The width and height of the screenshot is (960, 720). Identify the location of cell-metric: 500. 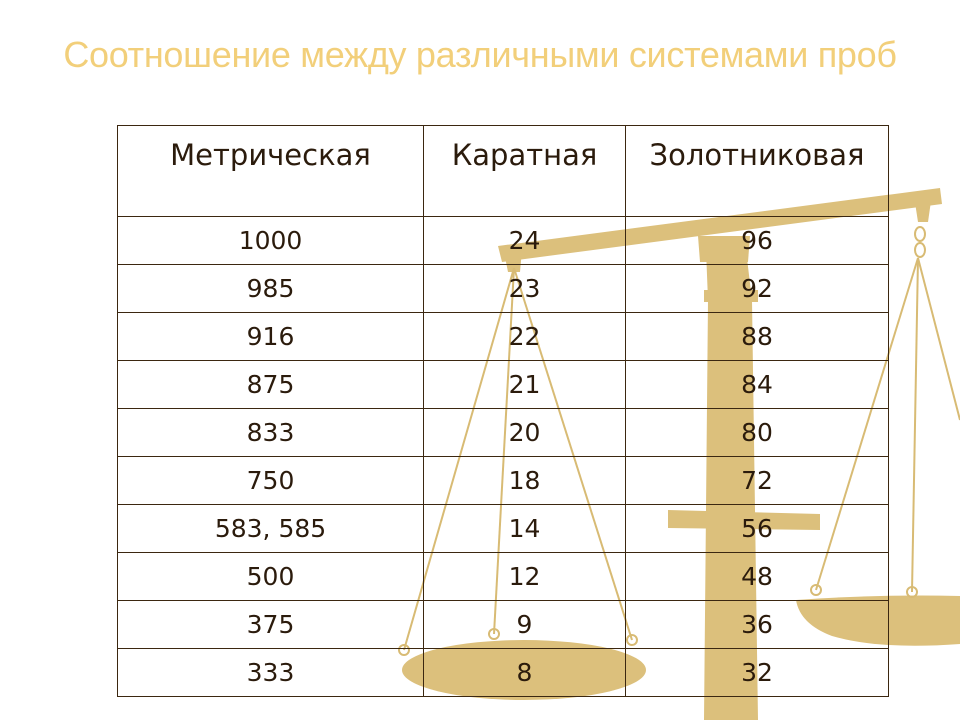
(270, 576).